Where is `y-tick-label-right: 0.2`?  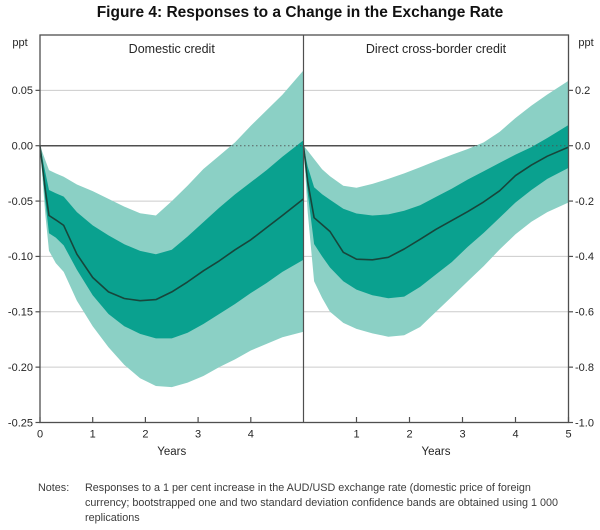 y-tick-label-right: 0.2 is located at coordinates (582, 91).